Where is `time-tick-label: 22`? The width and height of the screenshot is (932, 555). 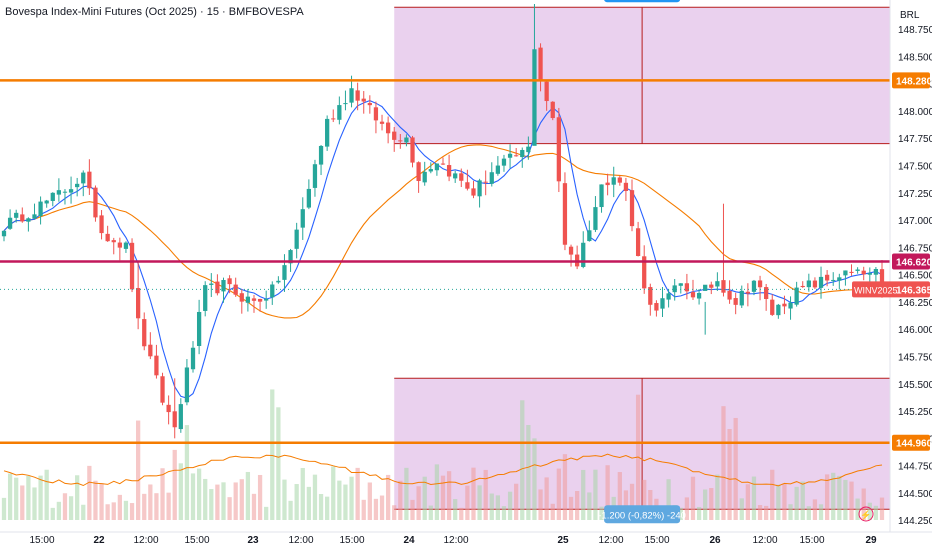
time-tick-label: 22 is located at coordinates (99, 540).